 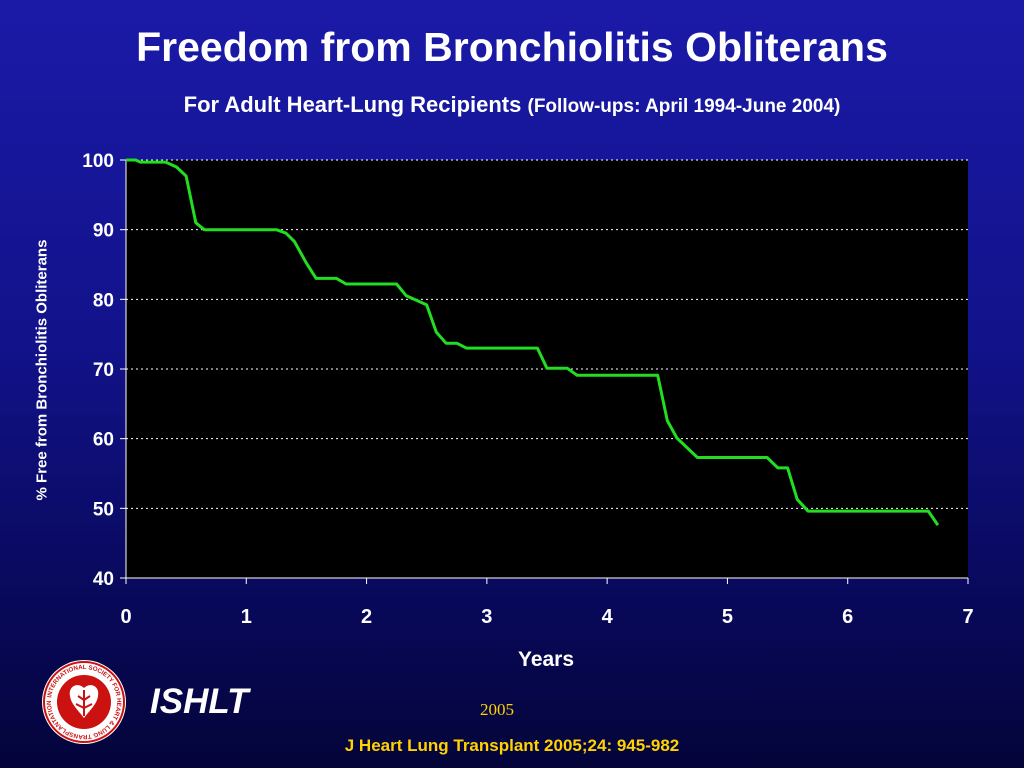 What do you see at coordinates (199, 701) in the screenshot?
I see `brand-name: ISHLT` at bounding box center [199, 701].